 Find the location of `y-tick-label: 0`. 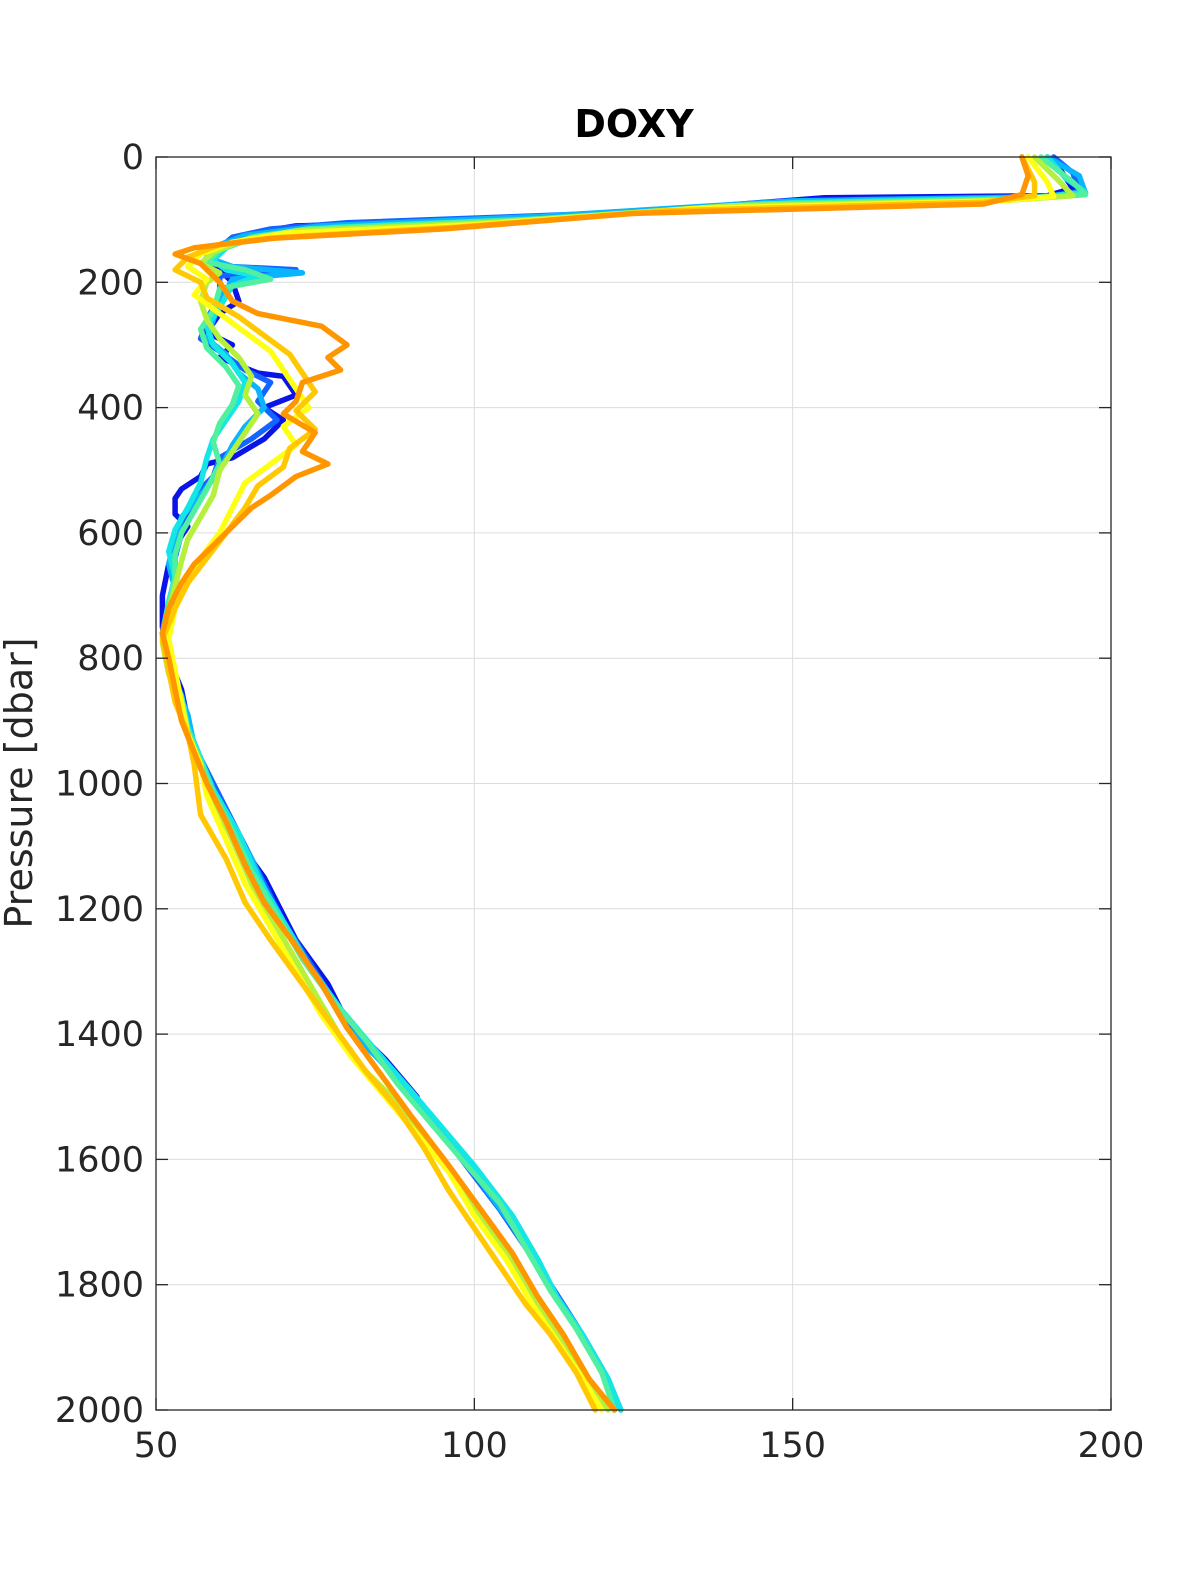

y-tick-label: 0 is located at coordinates (133, 158).